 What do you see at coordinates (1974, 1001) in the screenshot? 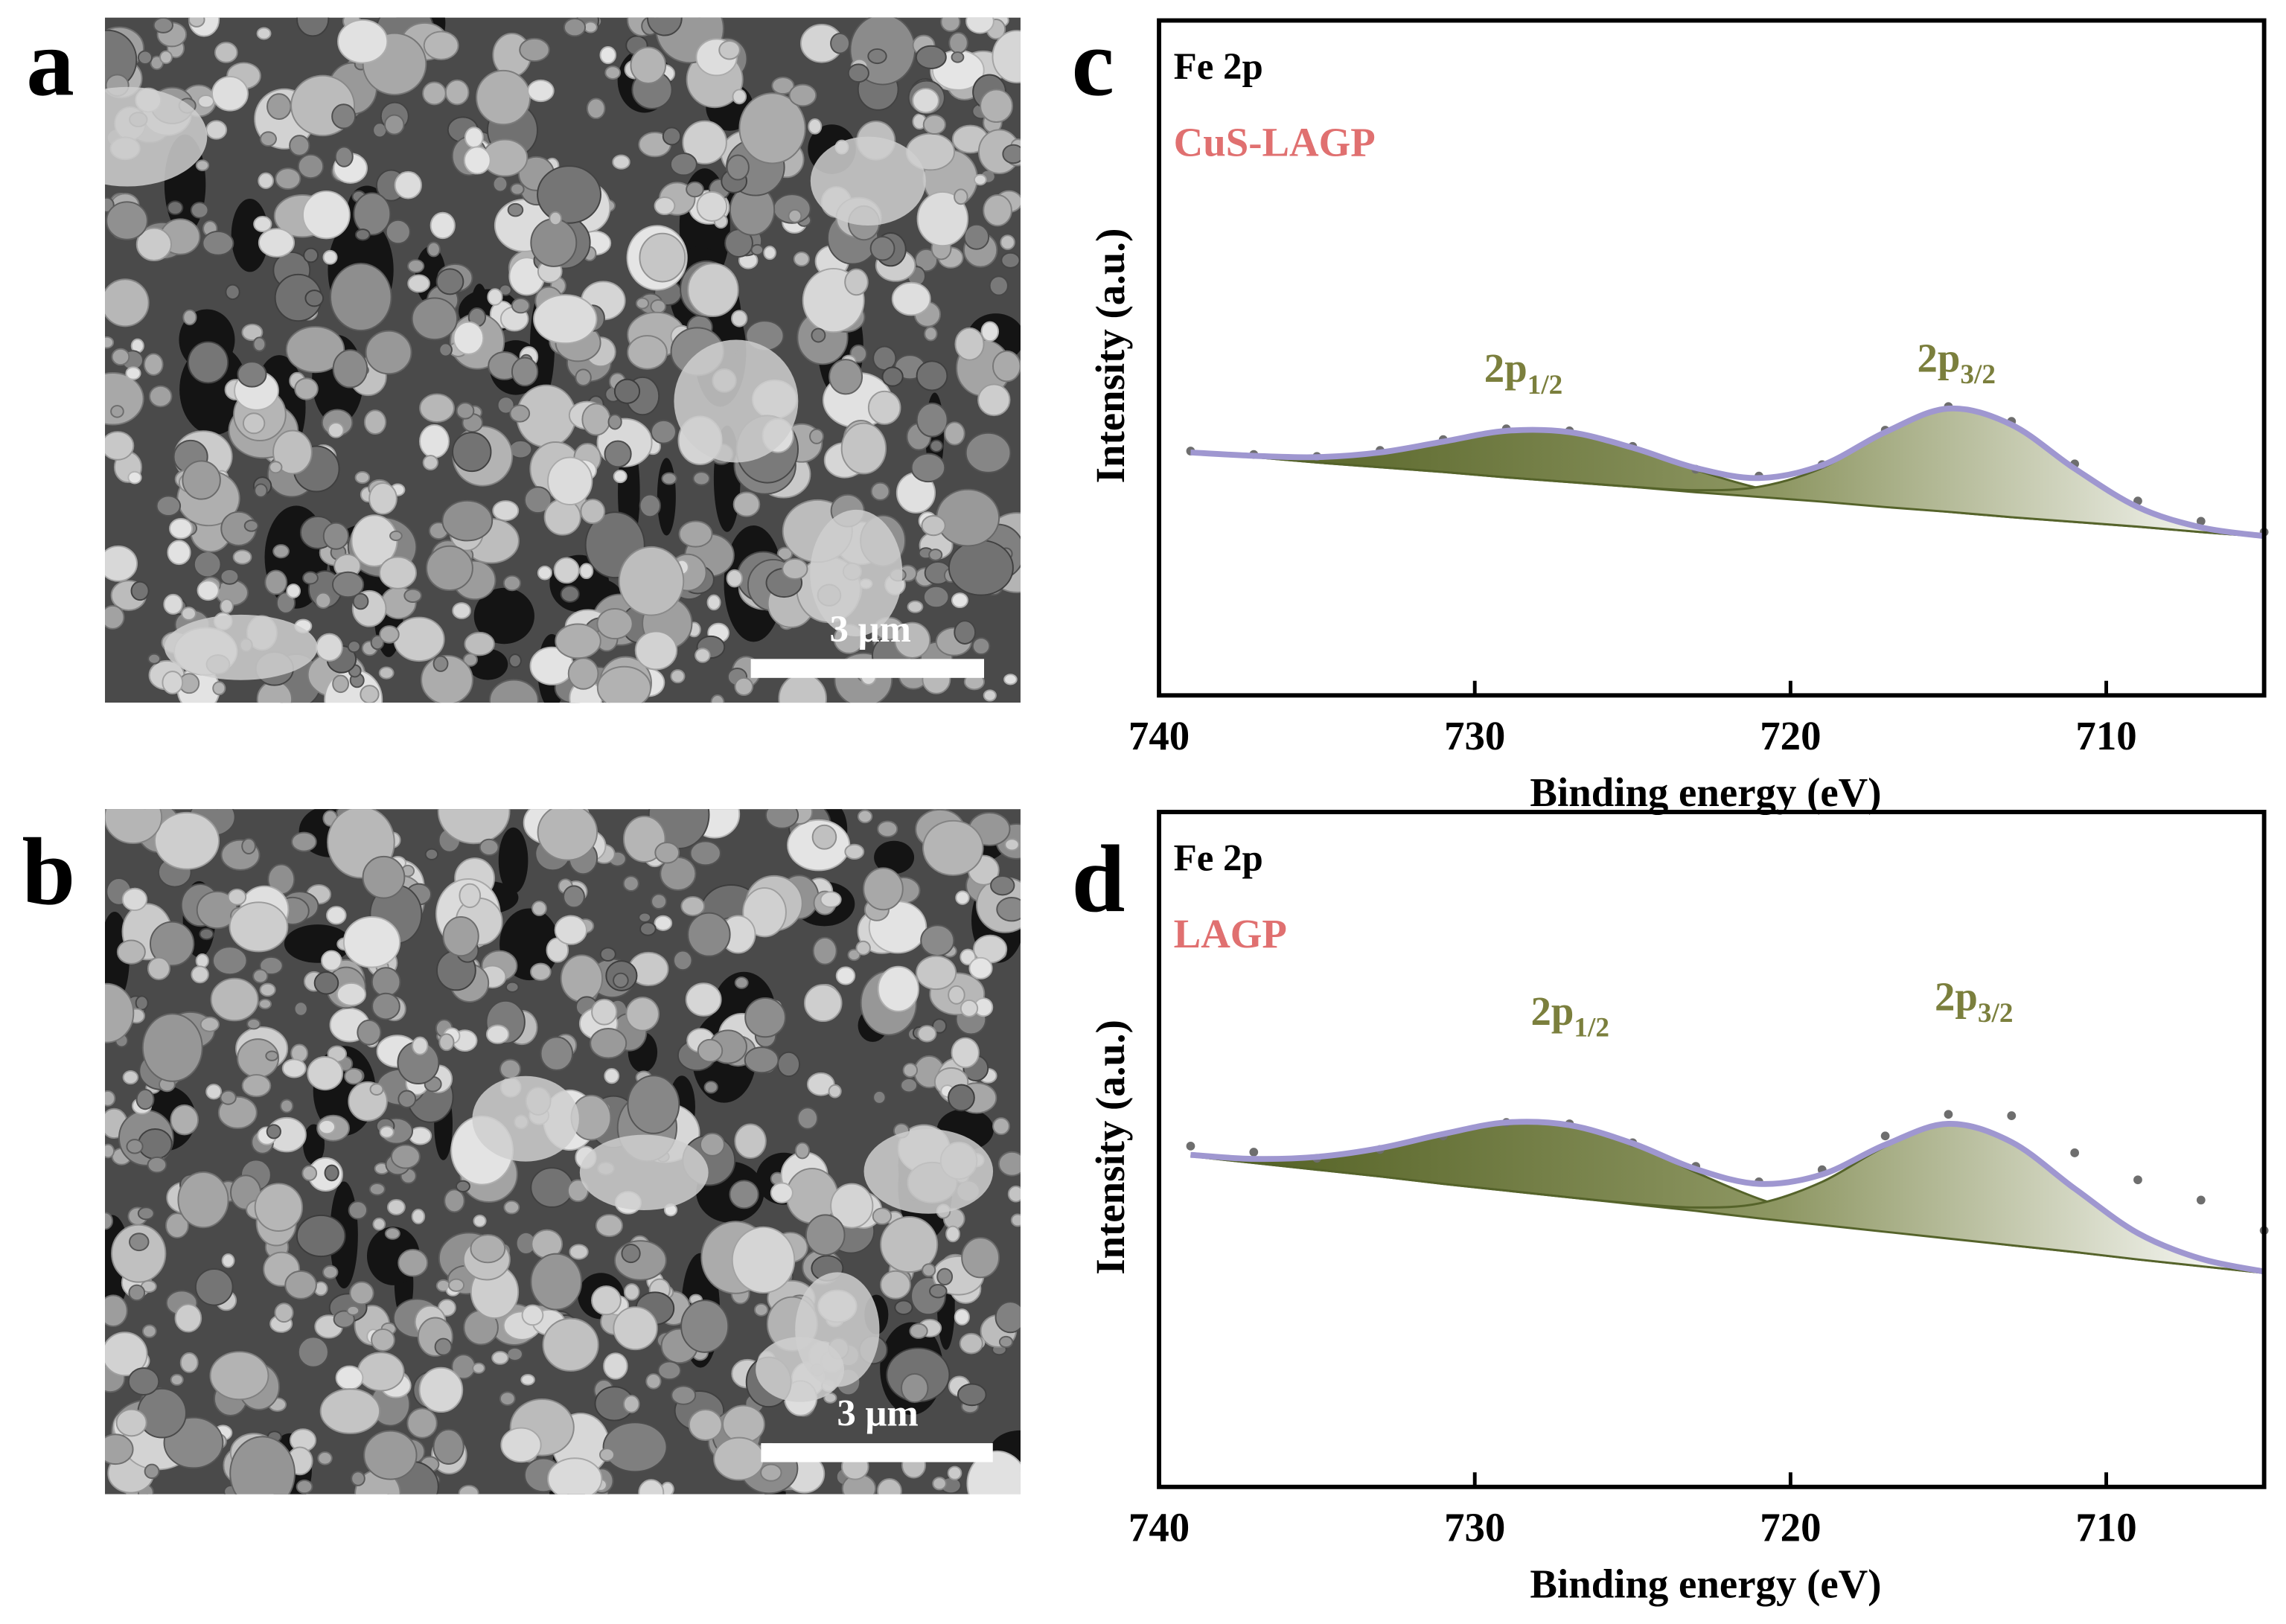
I see `peak-label: 2p3/2` at bounding box center [1974, 1001].